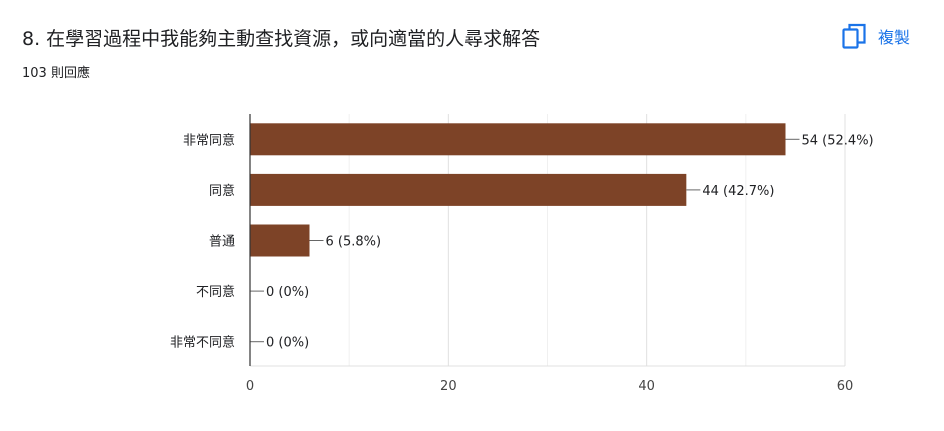 Image resolution: width=944 pixels, height=431 pixels. I want to click on category-label: 不同意, so click(215, 292).